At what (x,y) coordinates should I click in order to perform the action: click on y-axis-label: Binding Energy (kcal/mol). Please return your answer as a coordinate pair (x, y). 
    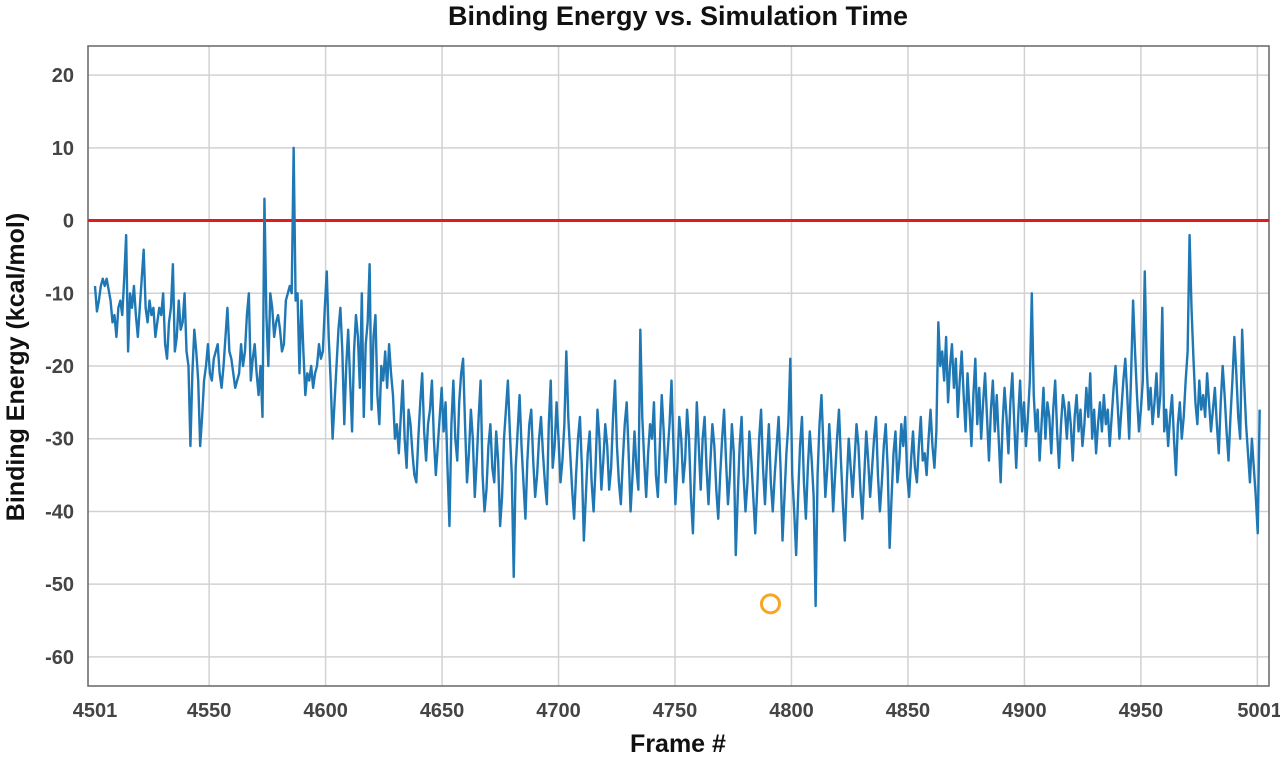
    Looking at the image, I should click on (16, 367).